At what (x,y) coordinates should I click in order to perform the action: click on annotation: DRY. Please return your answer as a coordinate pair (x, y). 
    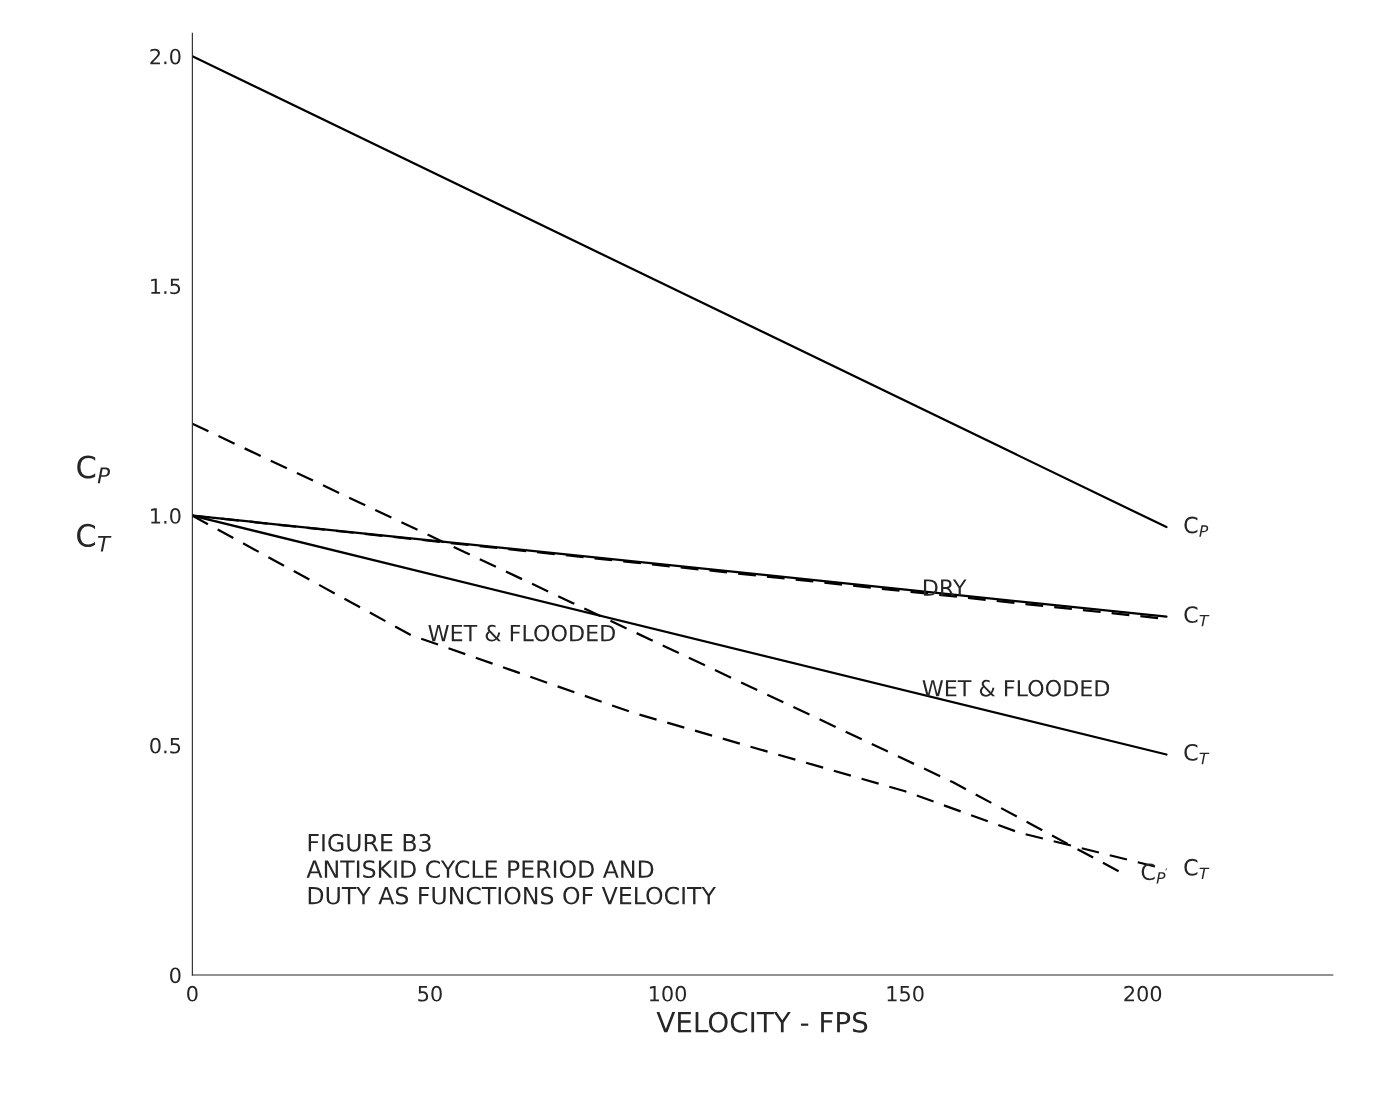
    Looking at the image, I should click on (945, 587).